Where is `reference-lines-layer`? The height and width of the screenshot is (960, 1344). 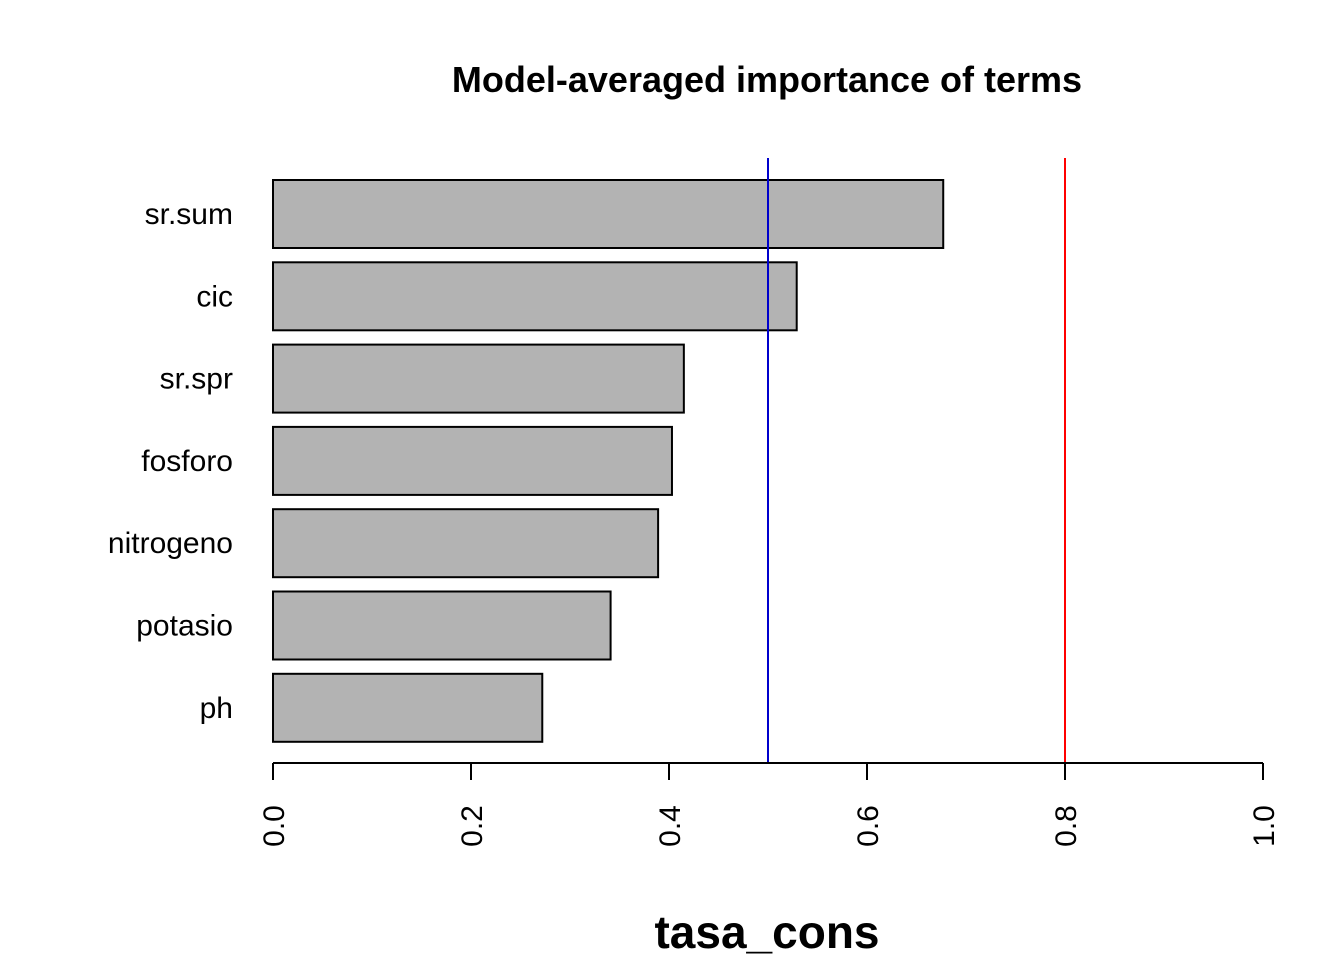
reference-lines-layer is located at coordinates (916, 460).